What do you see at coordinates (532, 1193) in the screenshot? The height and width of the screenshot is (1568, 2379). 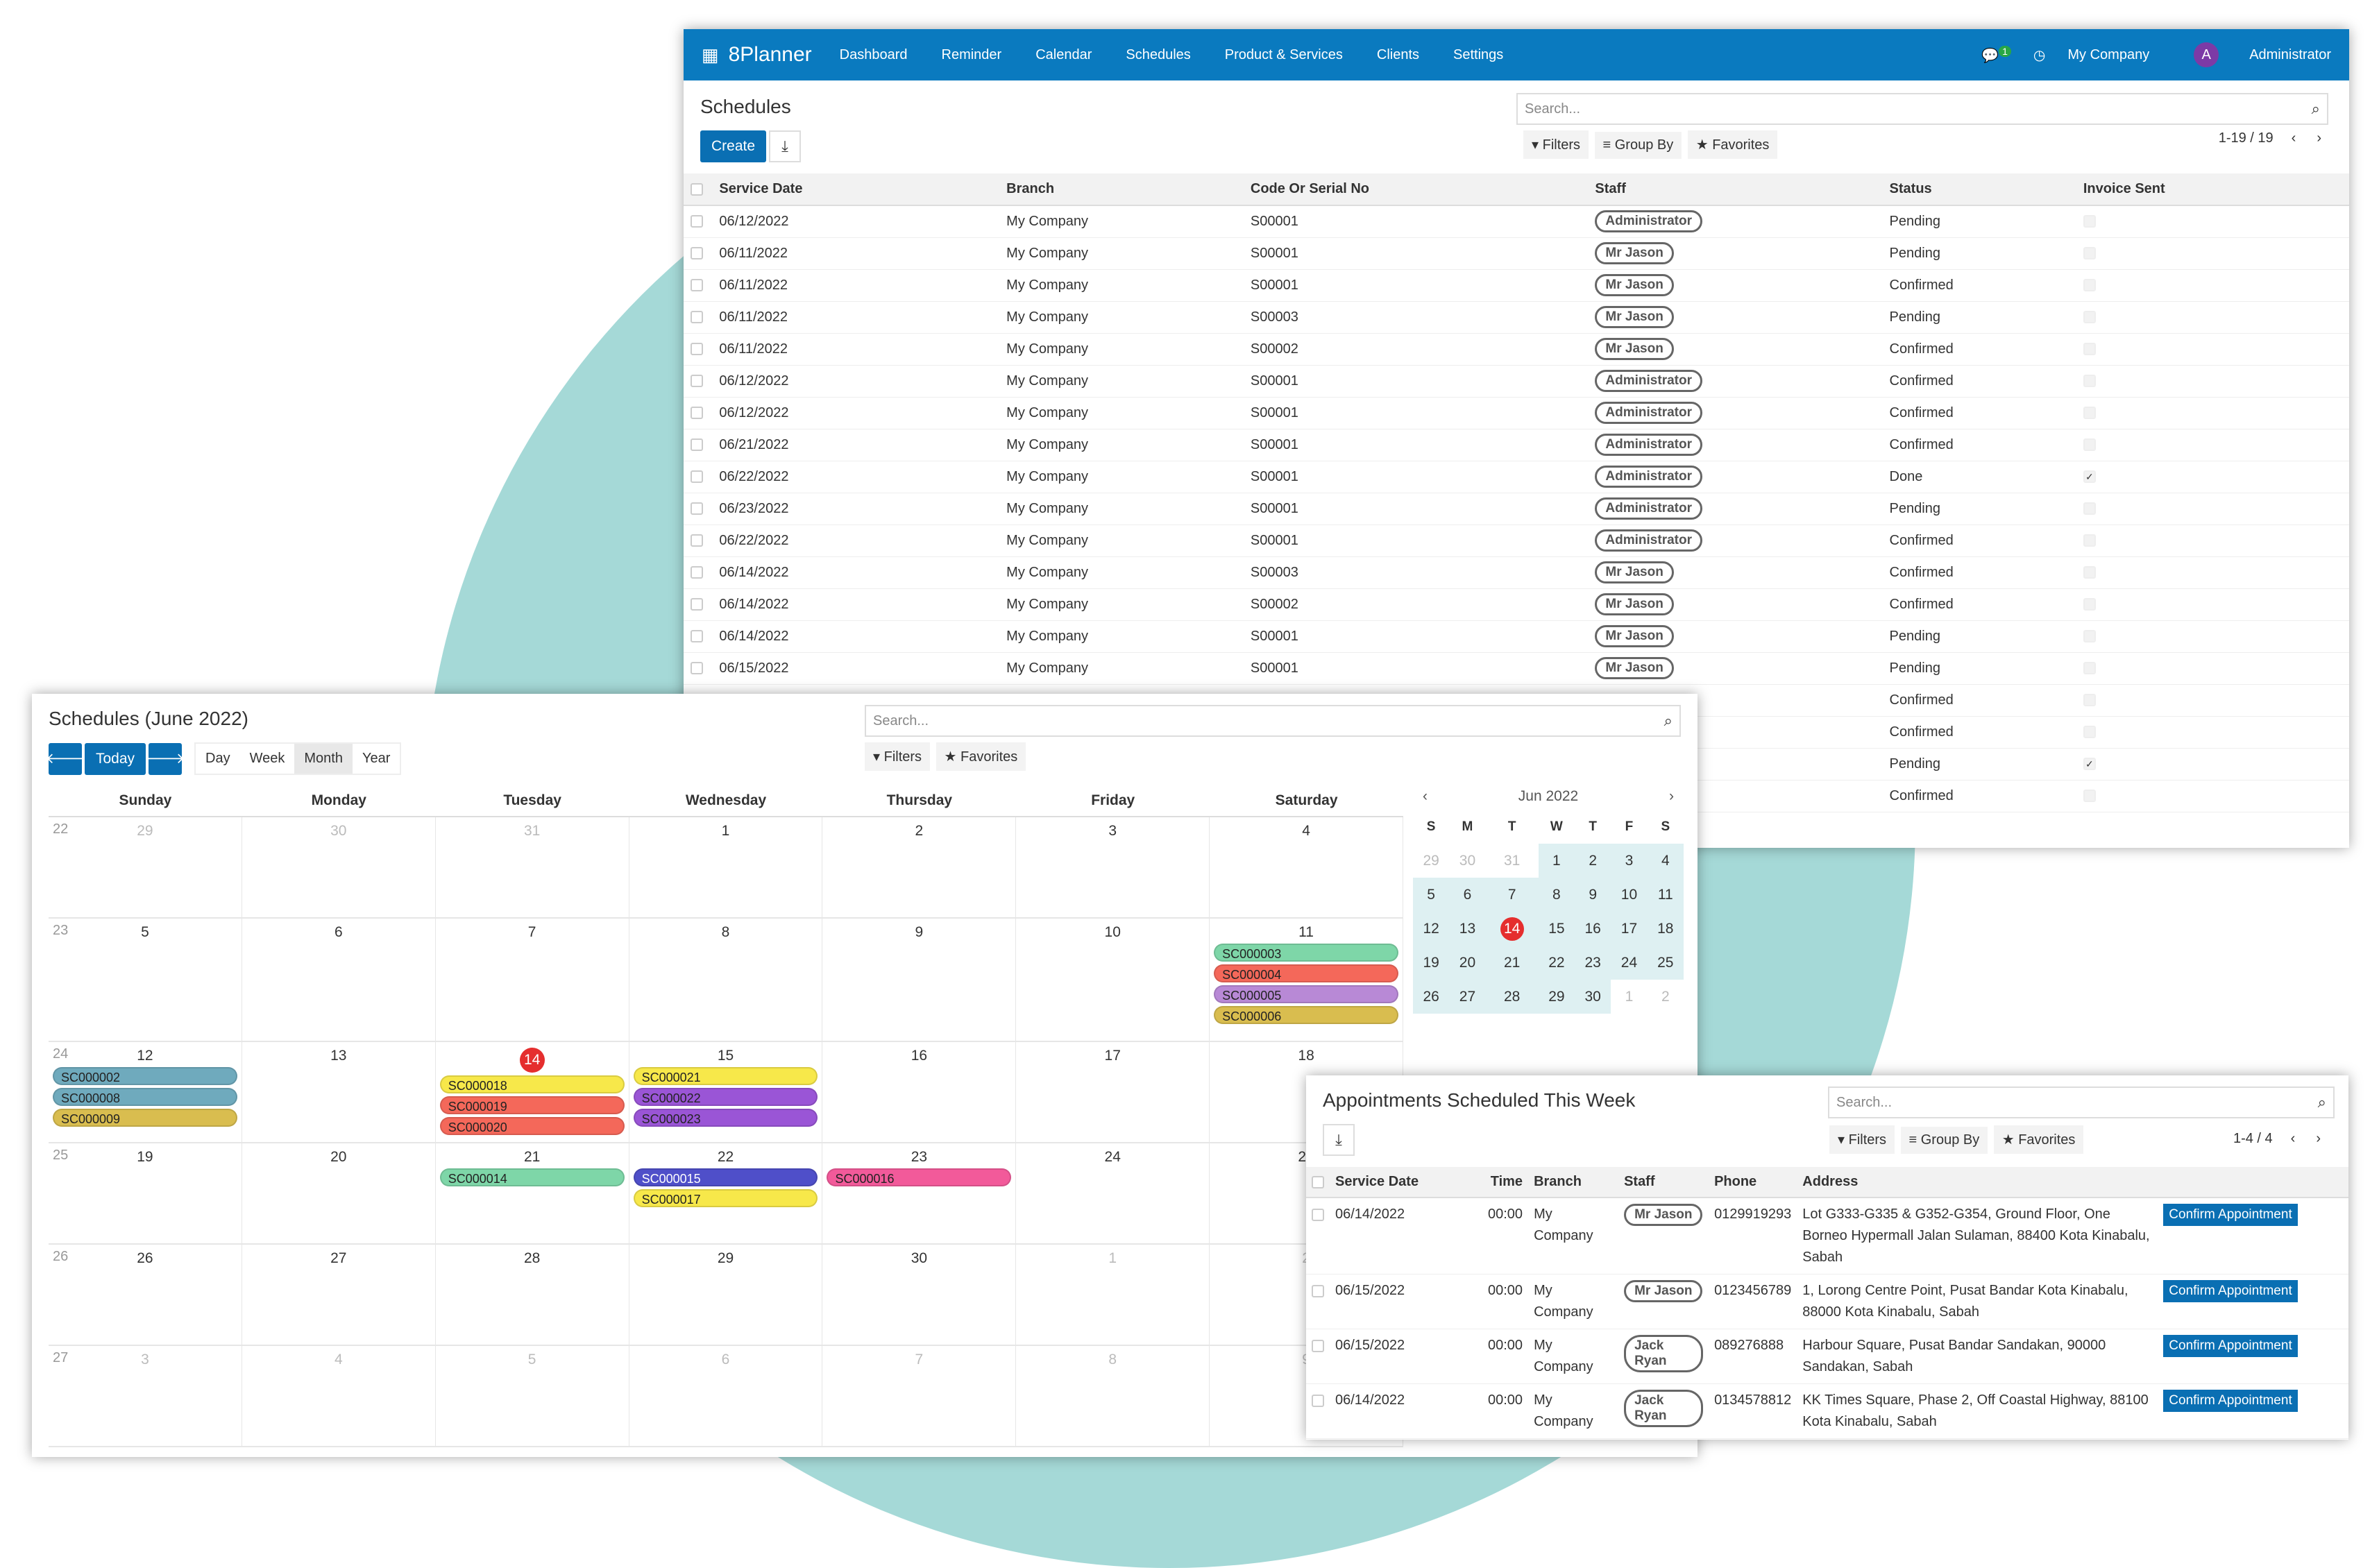 I see `day-cell: 21 SC000014` at bounding box center [532, 1193].